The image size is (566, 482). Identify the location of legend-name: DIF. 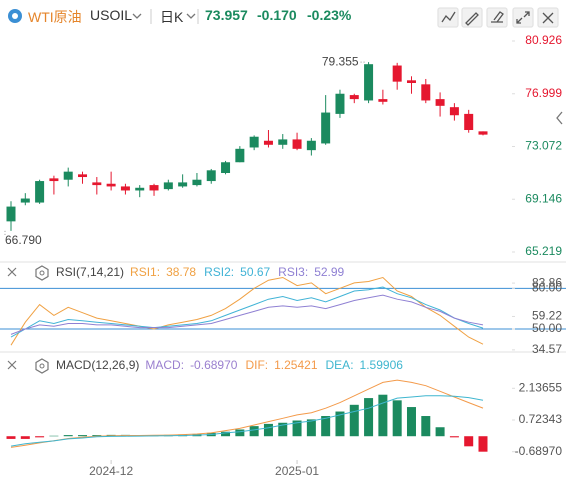
(256, 365).